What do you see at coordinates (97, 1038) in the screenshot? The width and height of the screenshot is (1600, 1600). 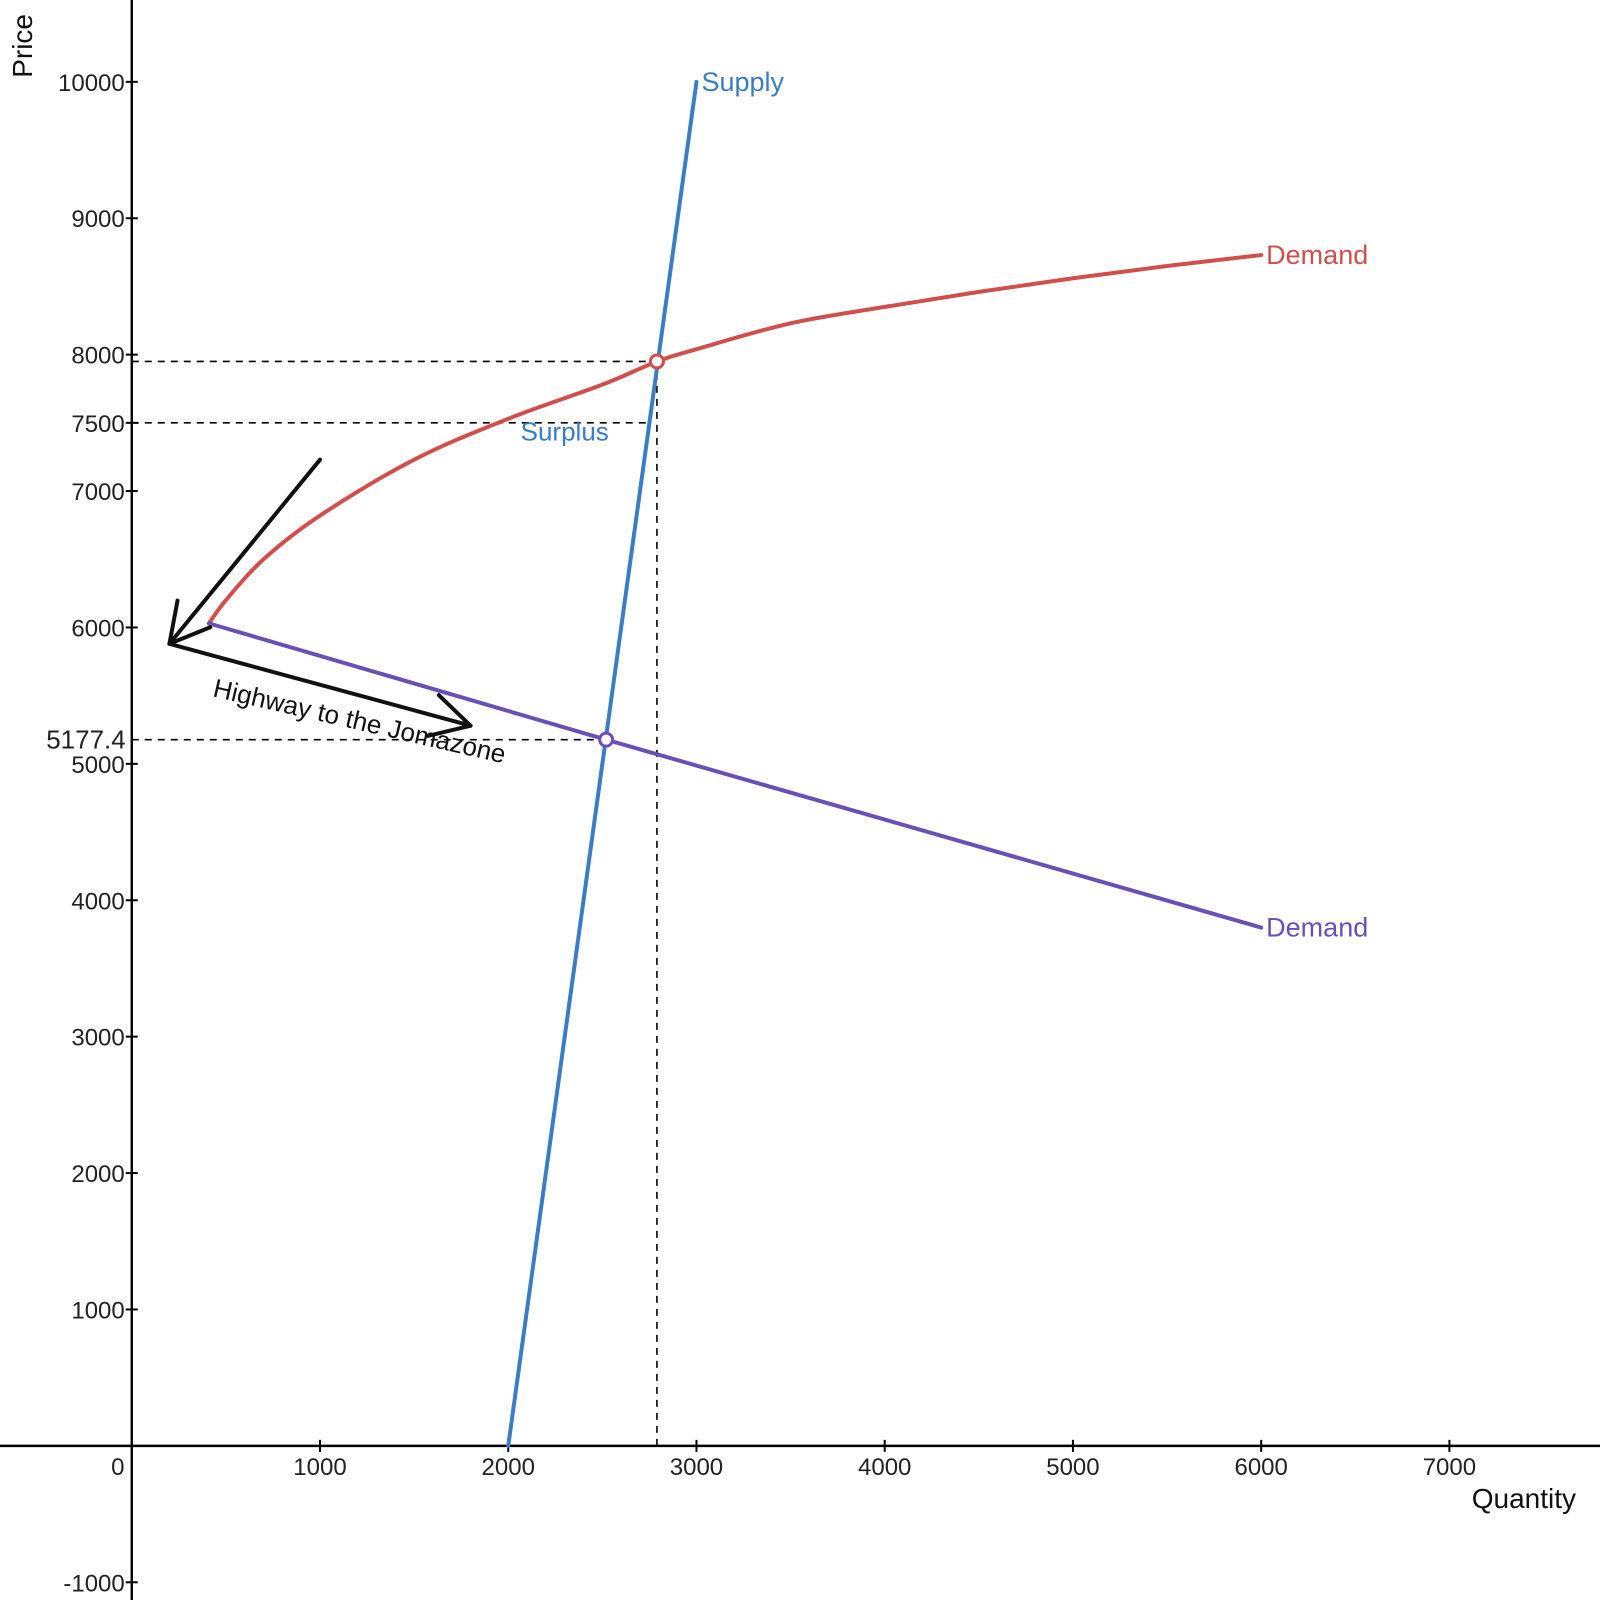 I see `y-tick-label: 3000` at bounding box center [97, 1038].